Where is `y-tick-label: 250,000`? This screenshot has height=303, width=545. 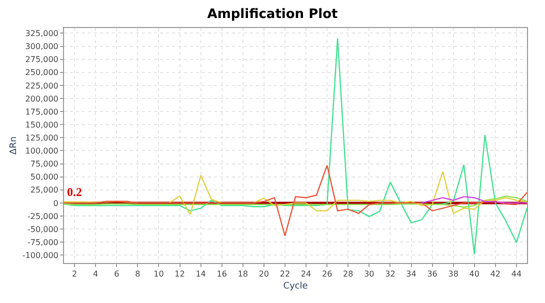
y-tick-label: 250,000 is located at coordinates (41, 73).